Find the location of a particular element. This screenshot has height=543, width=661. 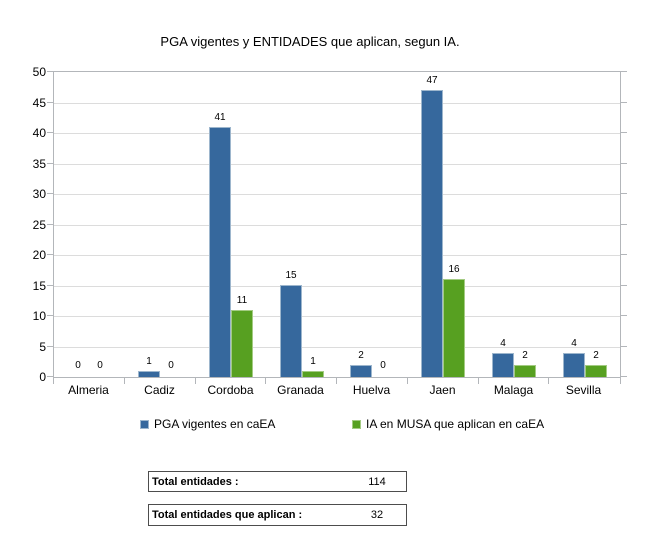

x-category-label: Sevilla is located at coordinates (583, 390).